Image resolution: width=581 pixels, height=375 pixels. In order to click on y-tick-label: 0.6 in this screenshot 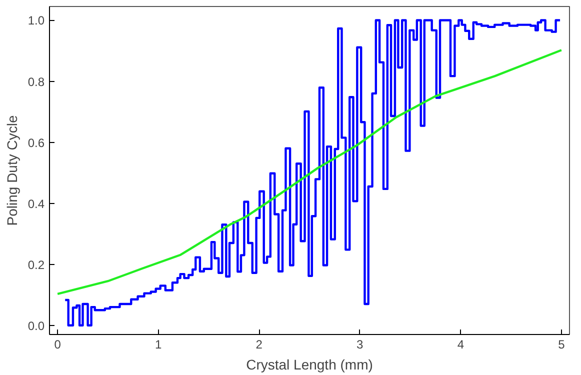, I will do `click(36, 143)`.